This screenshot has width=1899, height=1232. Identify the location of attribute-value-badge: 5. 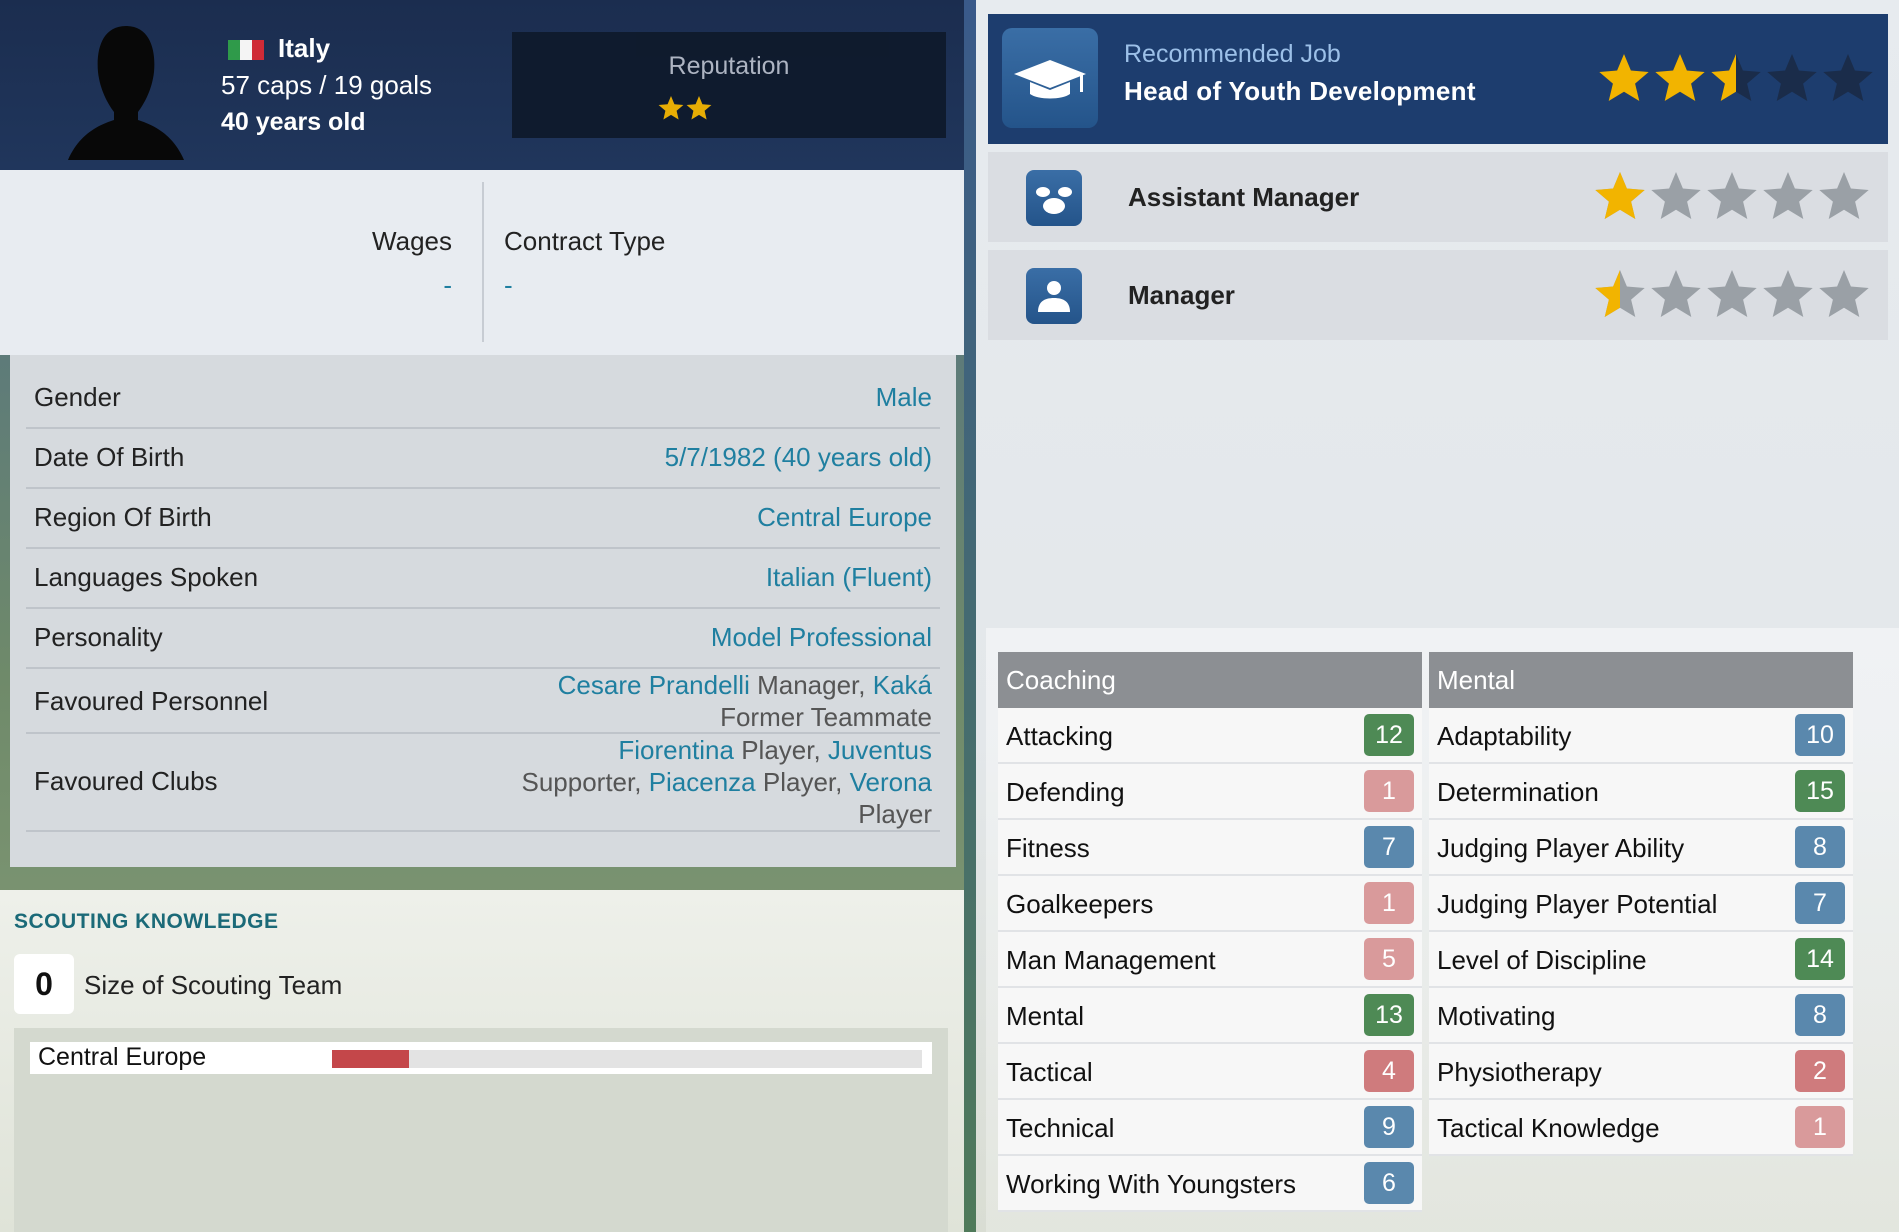
(1389, 959).